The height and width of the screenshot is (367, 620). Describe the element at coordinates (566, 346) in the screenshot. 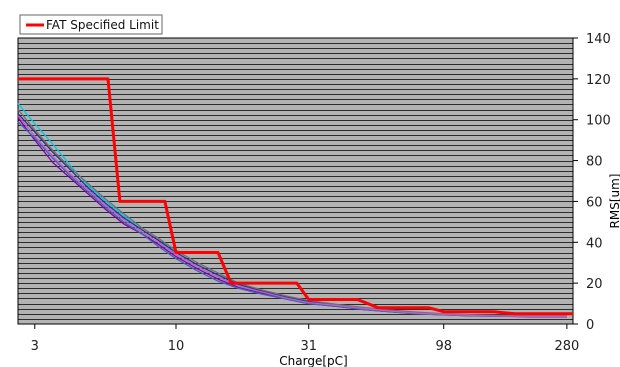

I see `x-tick-label: 280` at that location.